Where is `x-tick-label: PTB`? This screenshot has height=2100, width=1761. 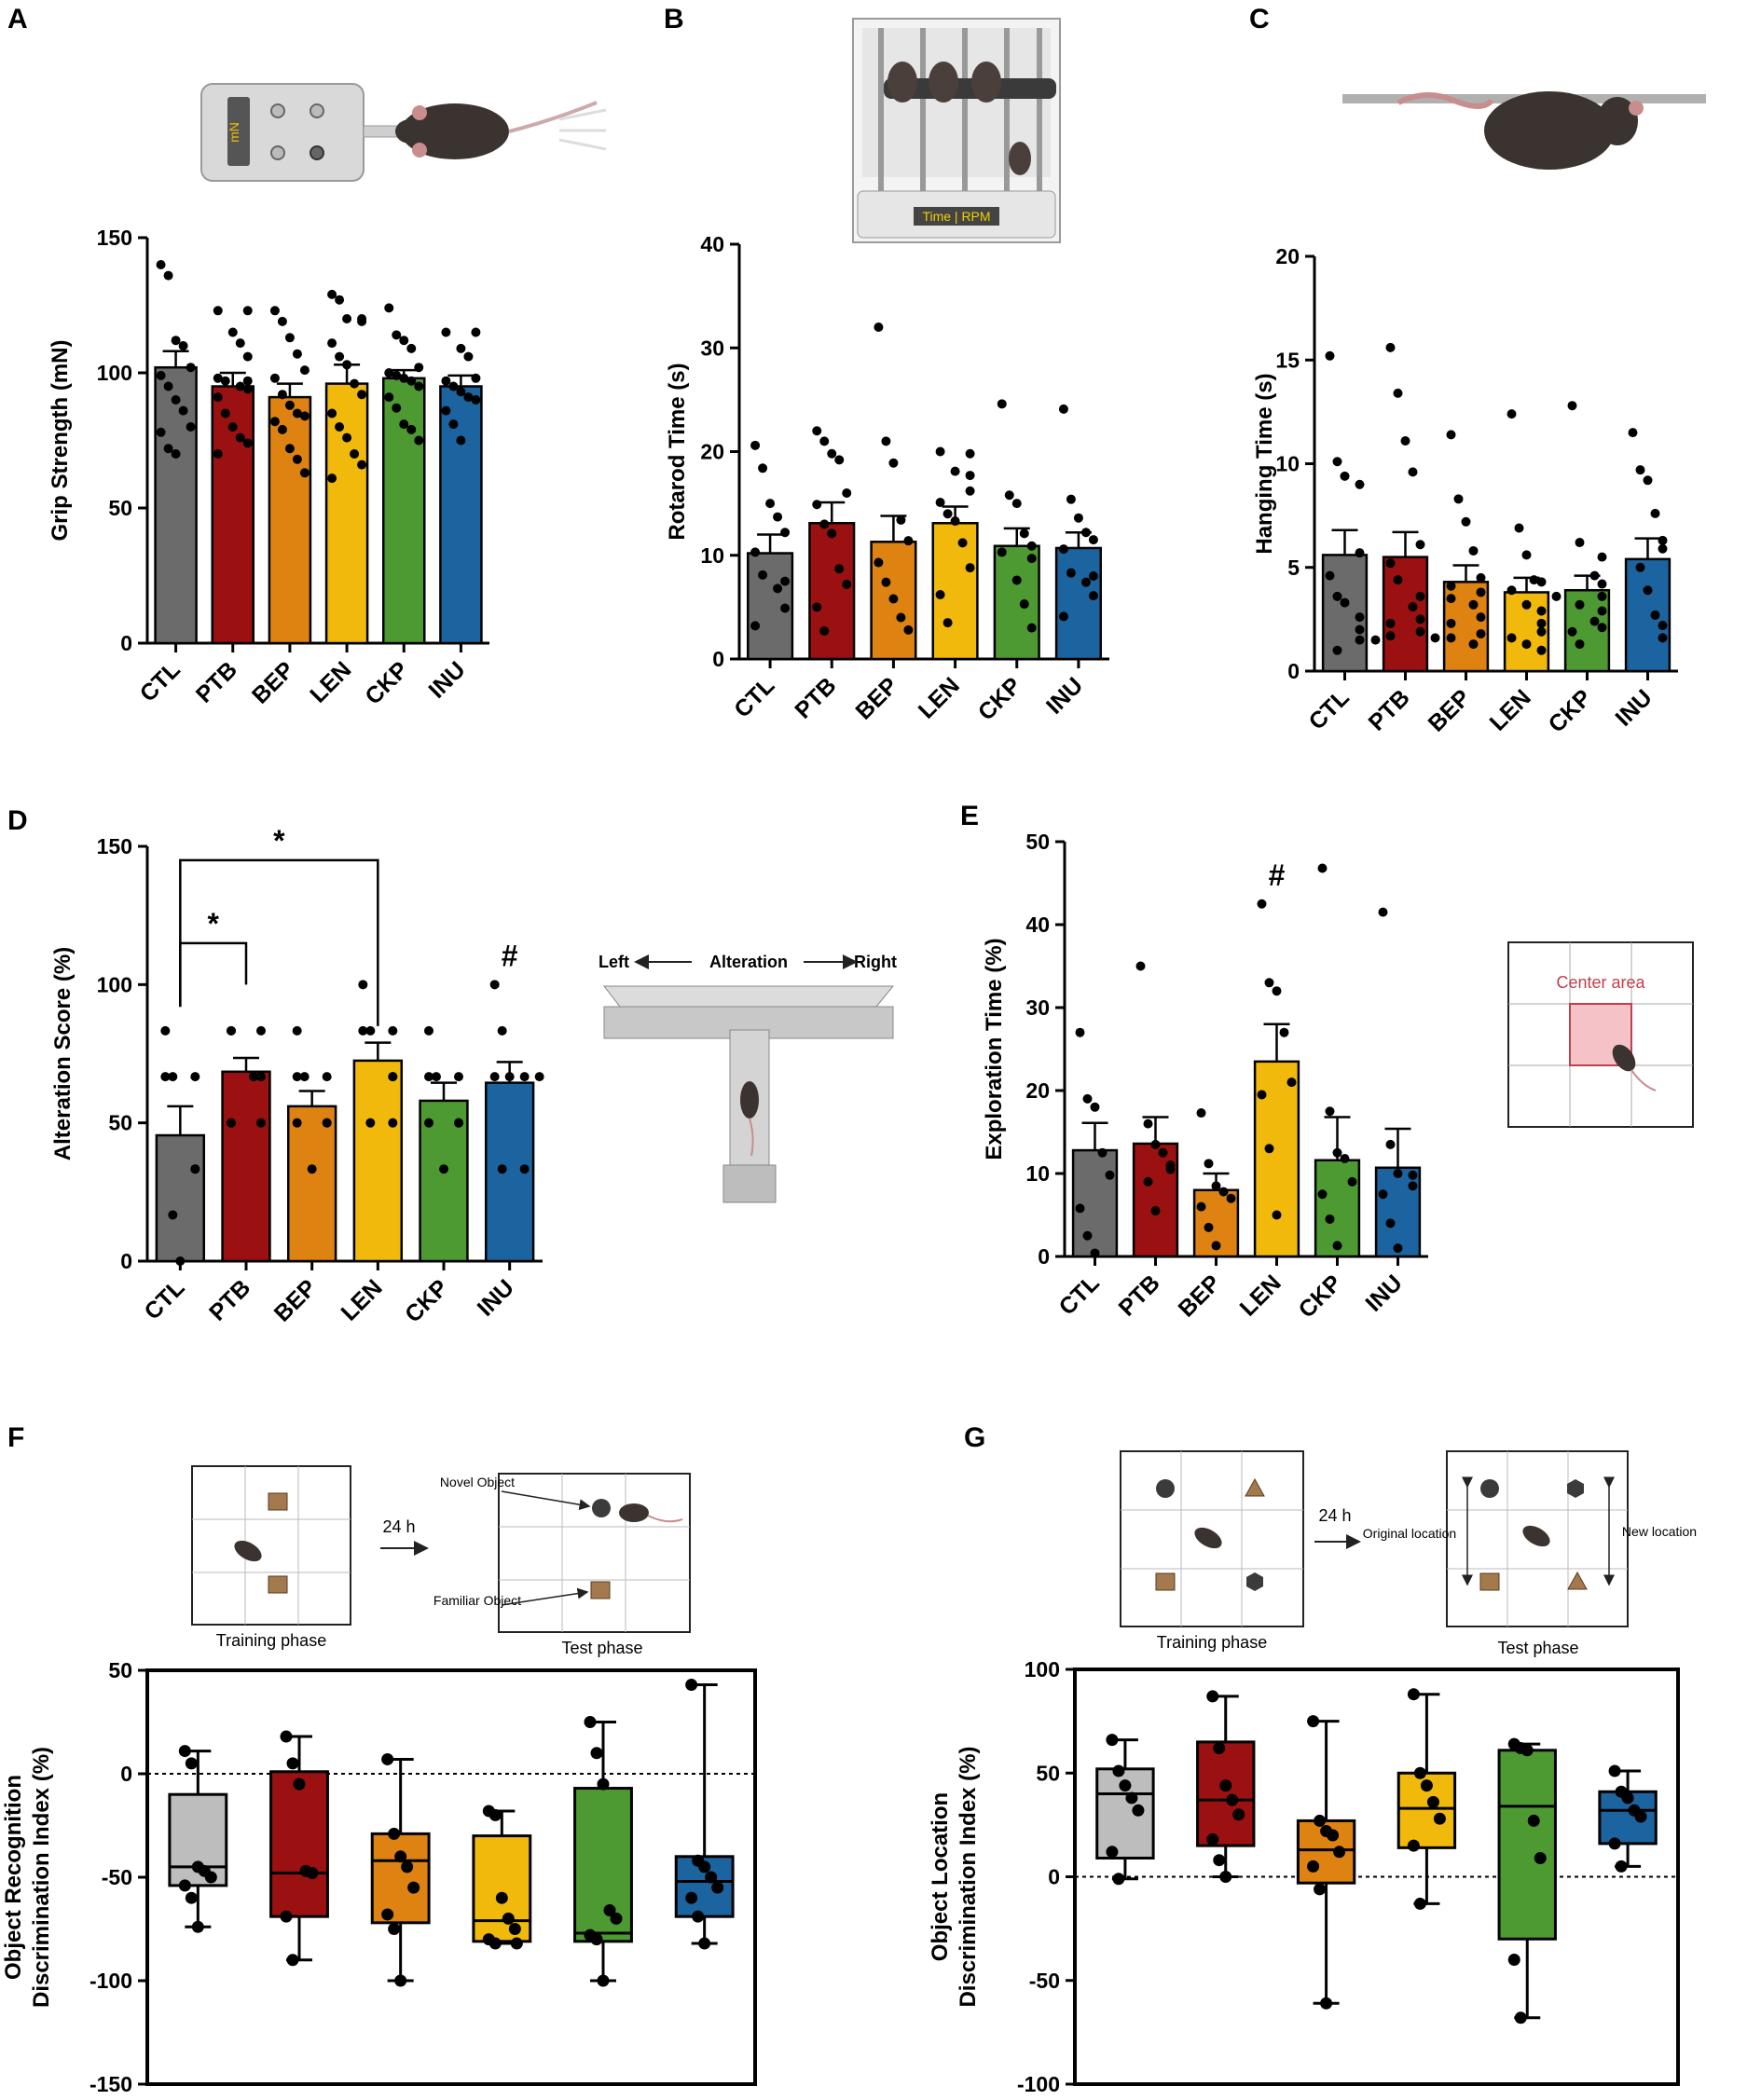 x-tick-label: PTB is located at coordinates (816, 697).